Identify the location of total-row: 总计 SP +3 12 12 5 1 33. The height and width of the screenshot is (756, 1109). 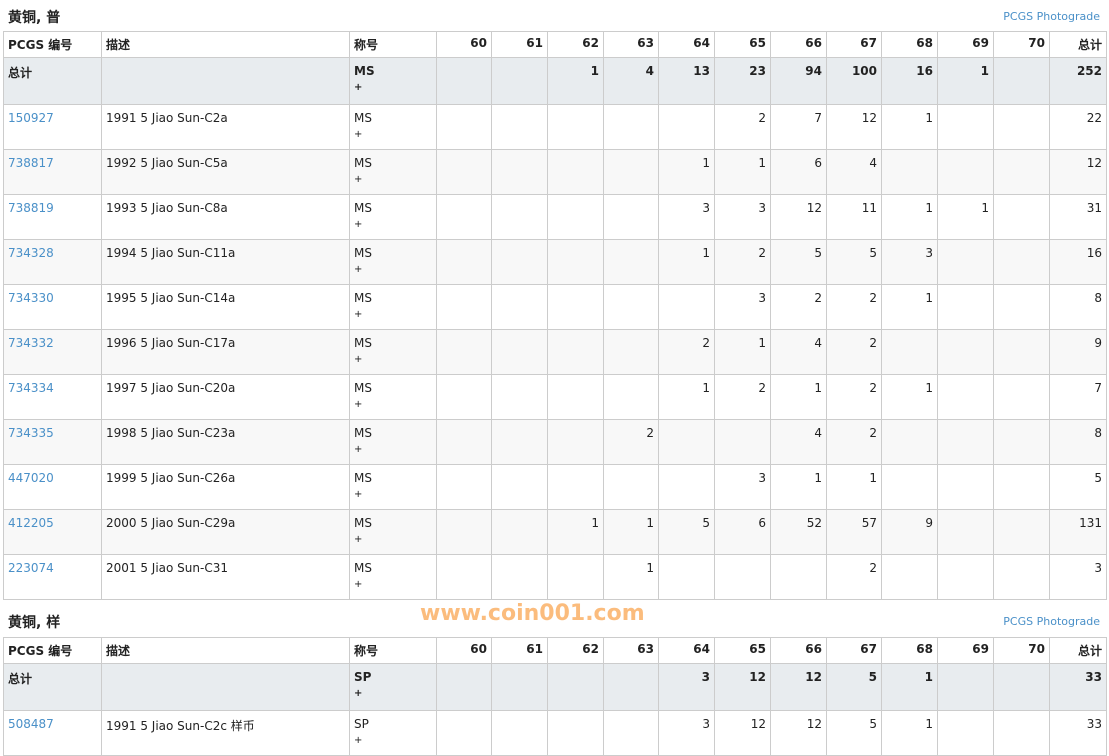
(555, 687).